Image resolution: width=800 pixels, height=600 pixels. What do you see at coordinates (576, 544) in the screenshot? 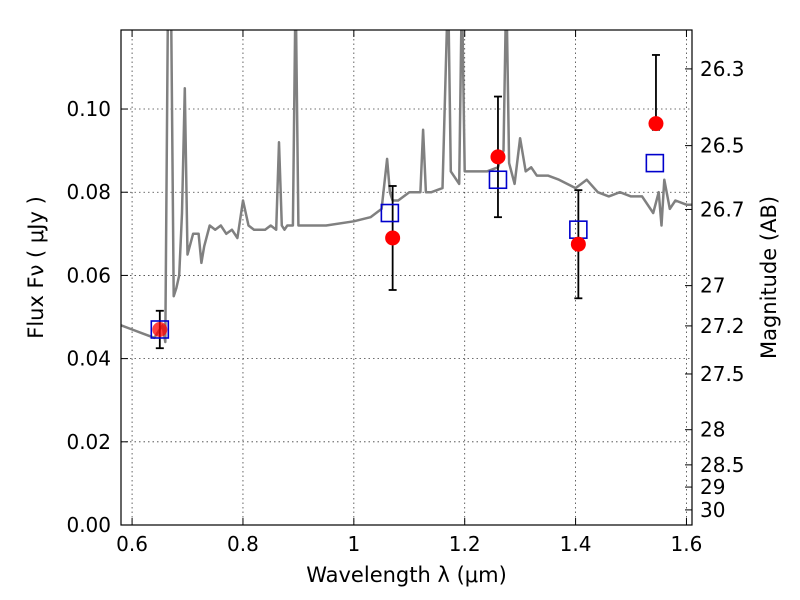
I see `x-tick-label: 1.4` at bounding box center [576, 544].